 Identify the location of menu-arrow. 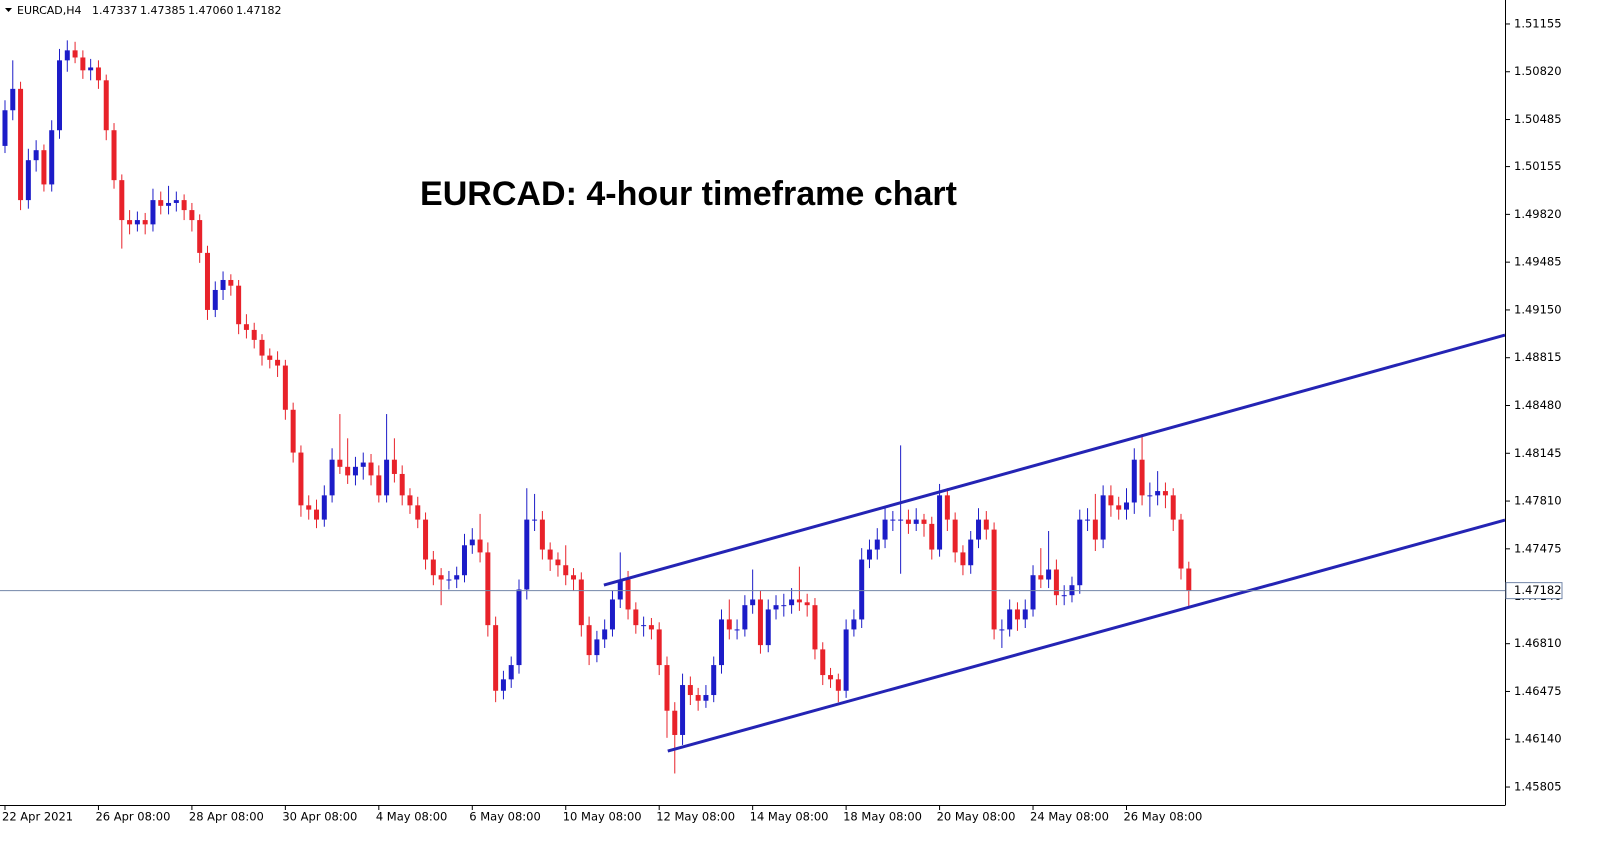
(8, 10).